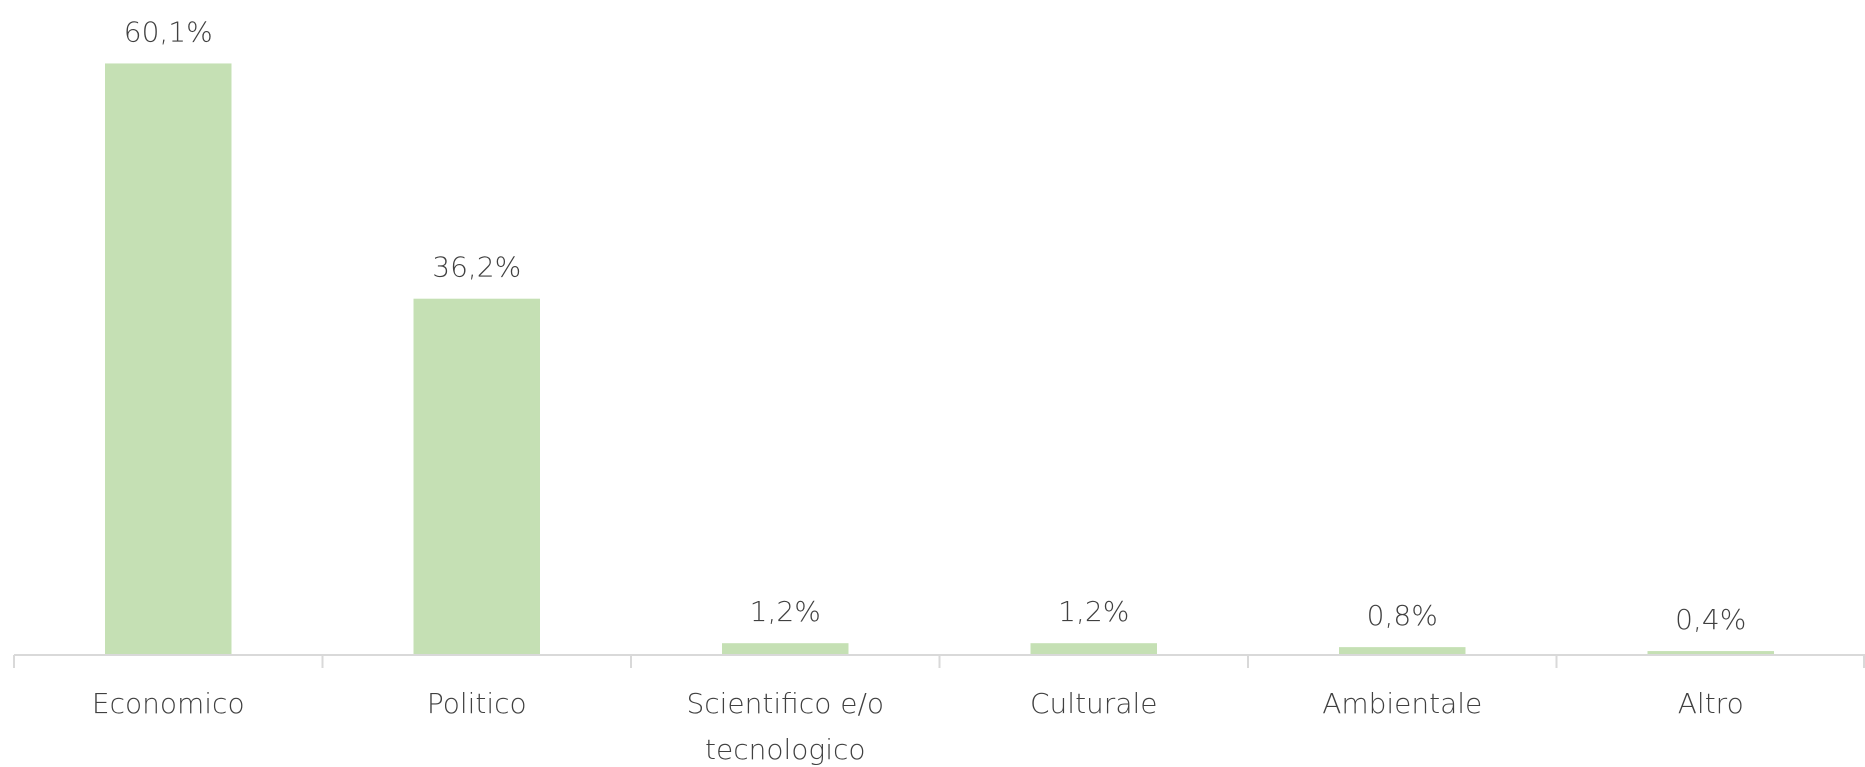 The width and height of the screenshot is (1865, 767). I want to click on x-tick-label: Culturale, so click(1094, 703).